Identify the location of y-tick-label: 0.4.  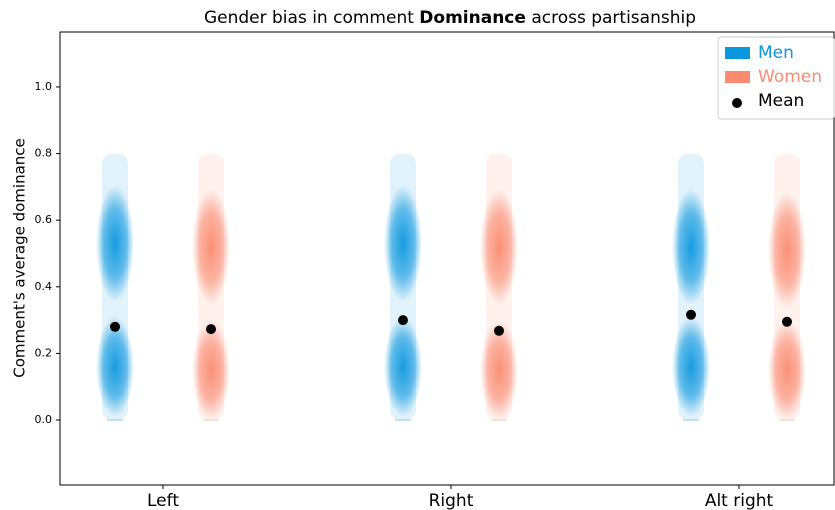
(44, 286).